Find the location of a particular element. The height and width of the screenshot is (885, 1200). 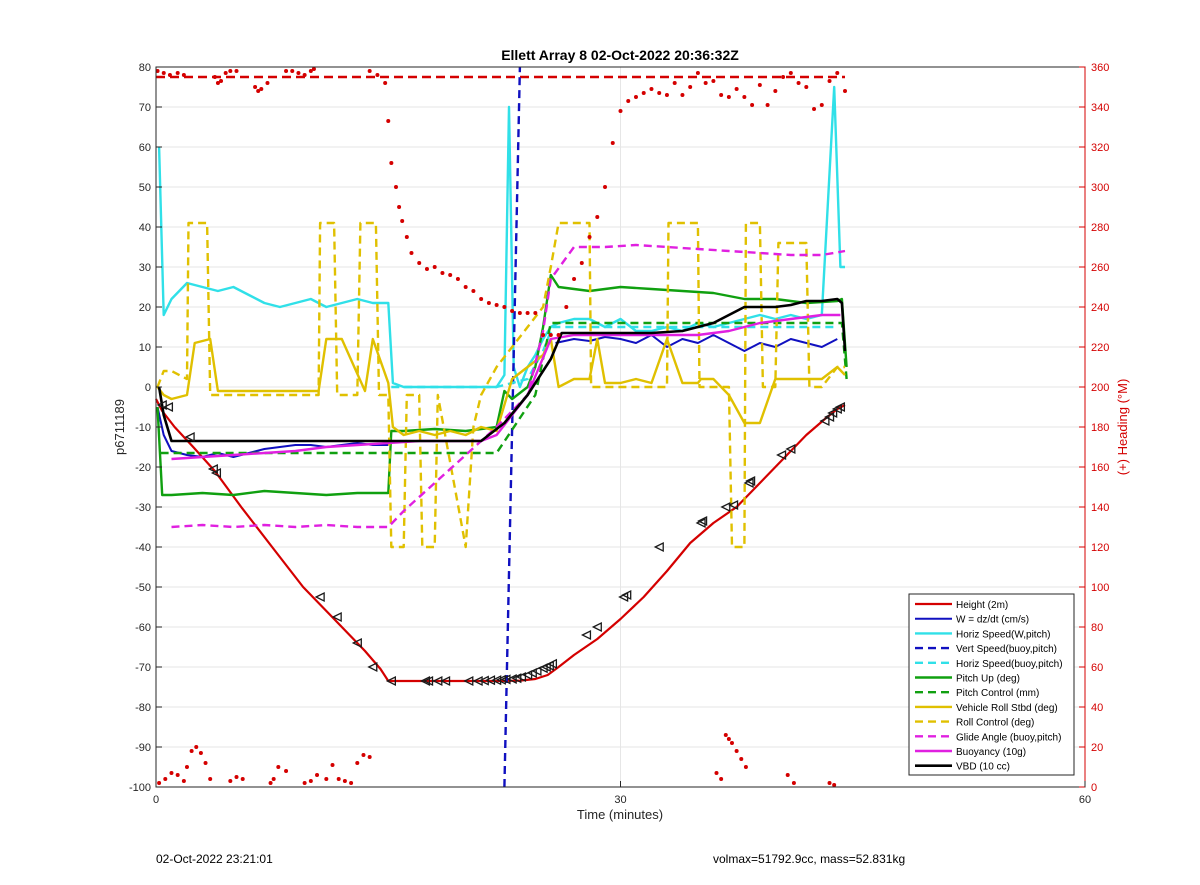

y-right-tick-label-10: 160 is located at coordinates (1100, 468).